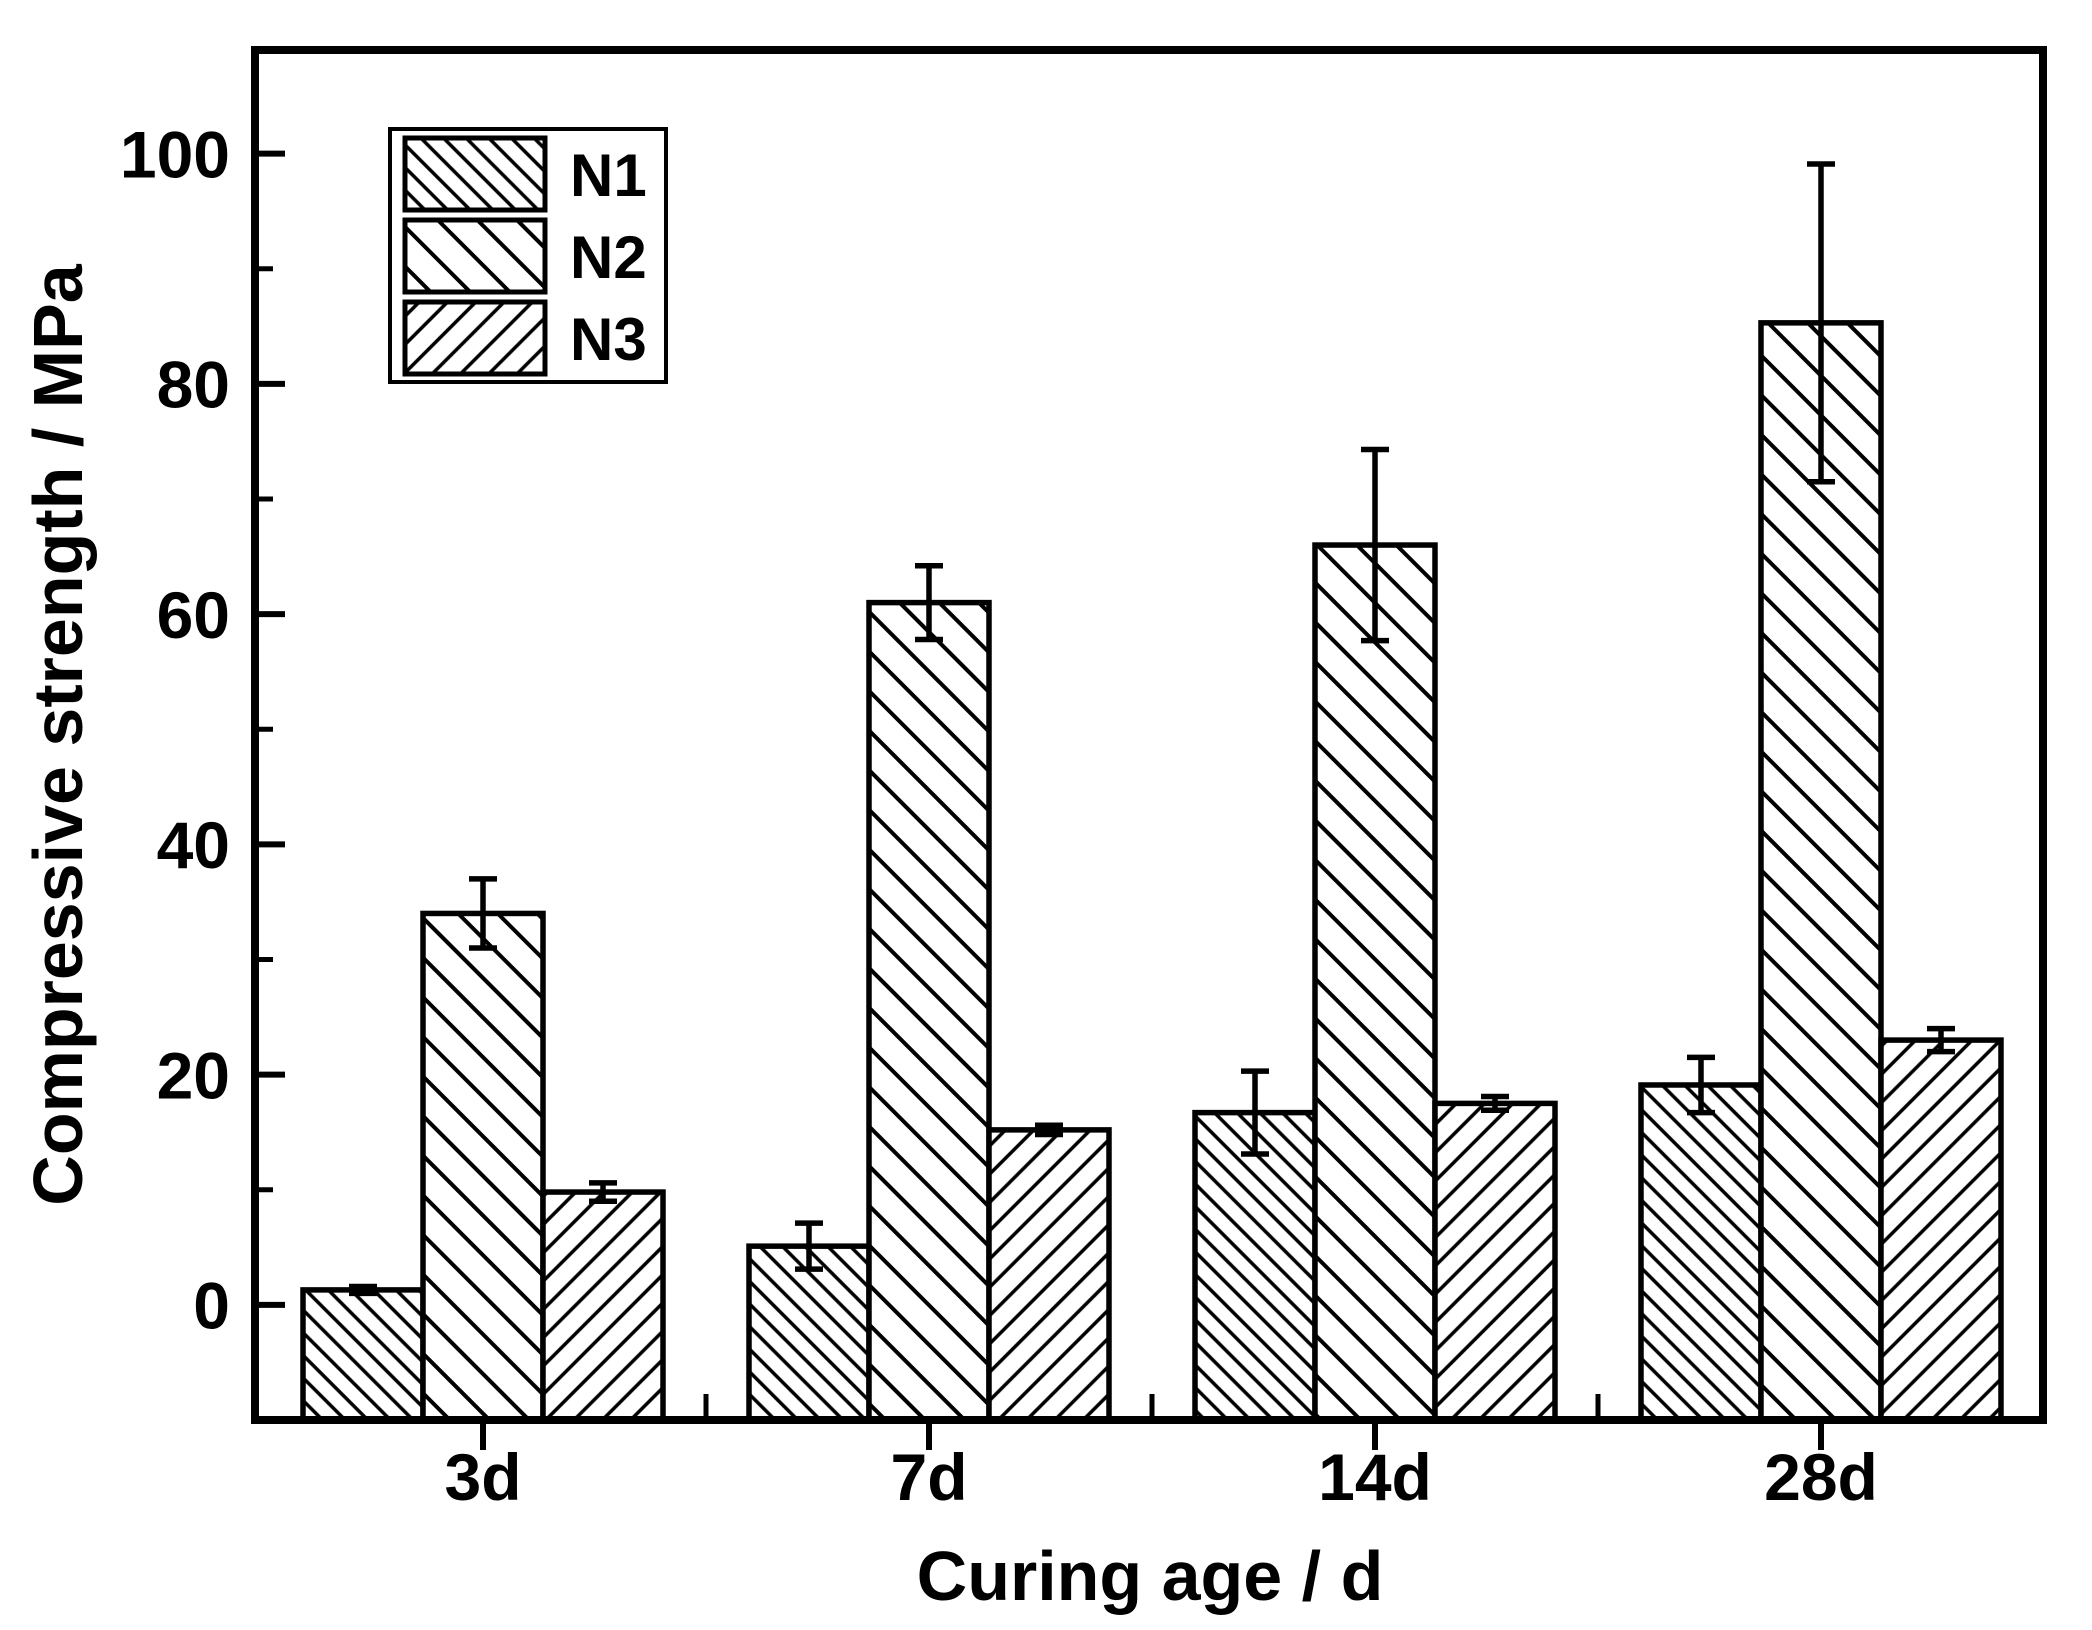  I want to click on x-tick-label: 7d, so click(928, 1477).